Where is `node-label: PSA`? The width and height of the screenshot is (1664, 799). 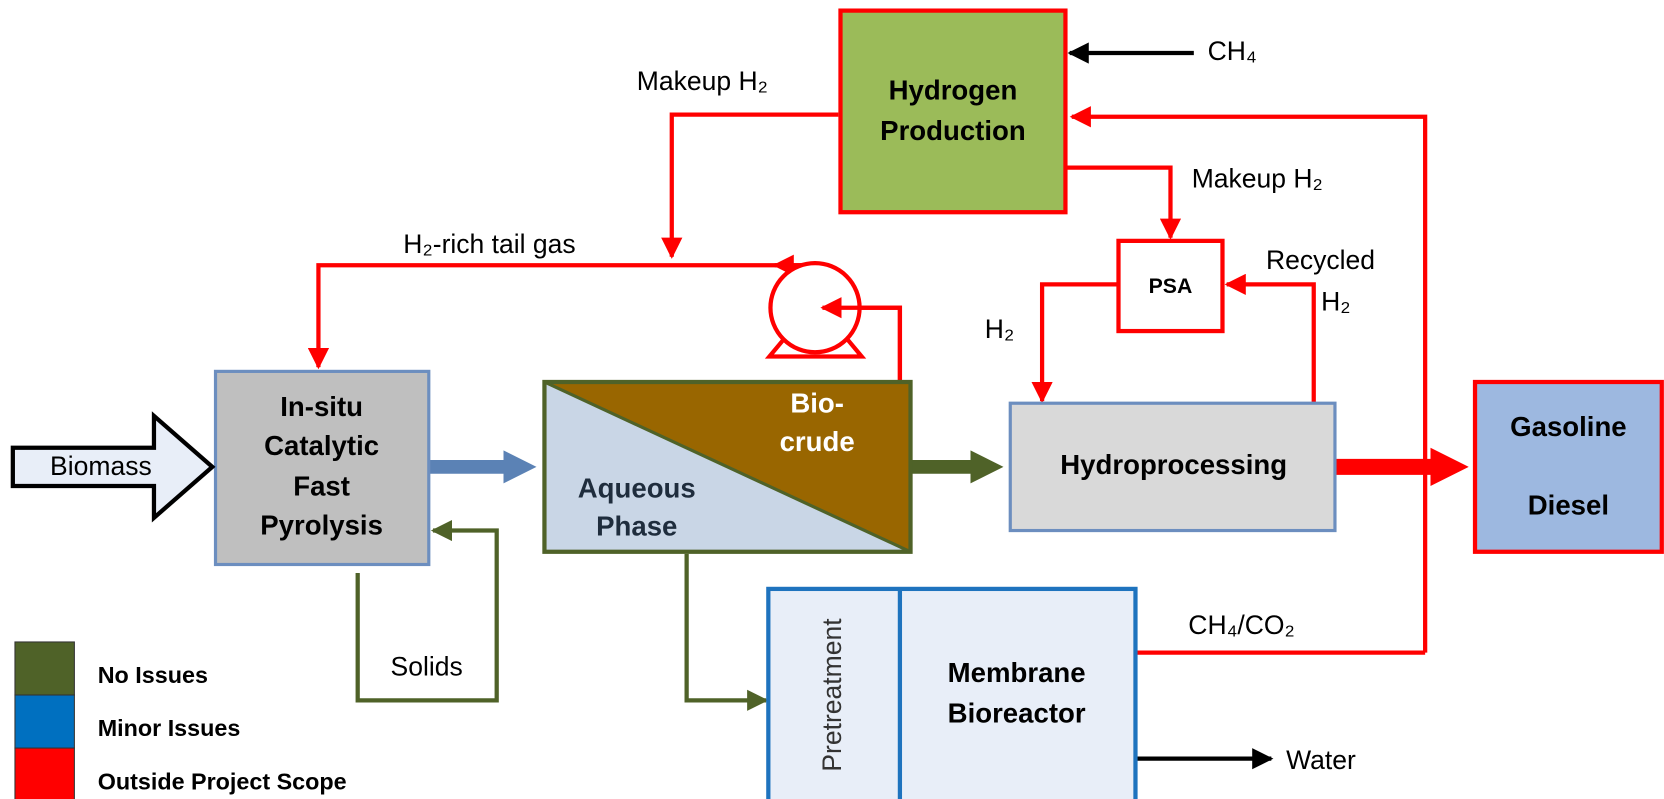 node-label: PSA is located at coordinates (1171, 286).